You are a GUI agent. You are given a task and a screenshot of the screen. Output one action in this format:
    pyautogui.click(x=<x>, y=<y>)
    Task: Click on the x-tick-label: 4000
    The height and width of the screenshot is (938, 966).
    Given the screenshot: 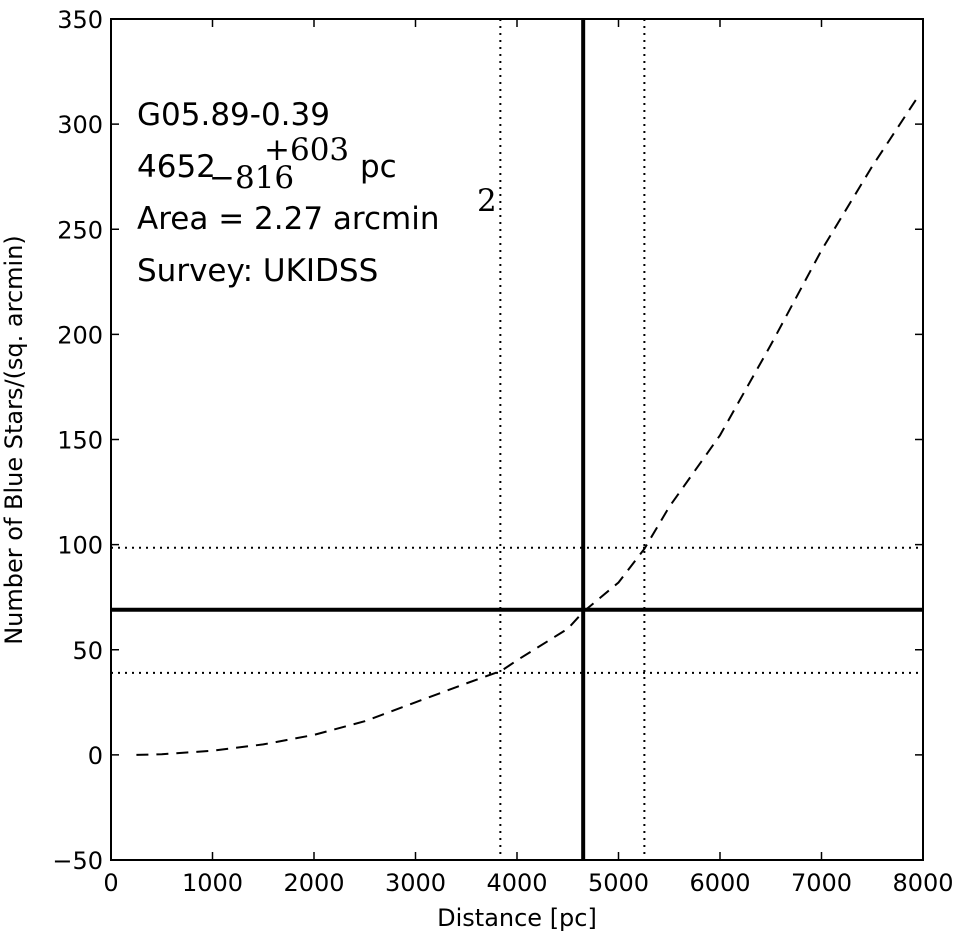 What is the action you would take?
    pyautogui.click(x=516, y=883)
    